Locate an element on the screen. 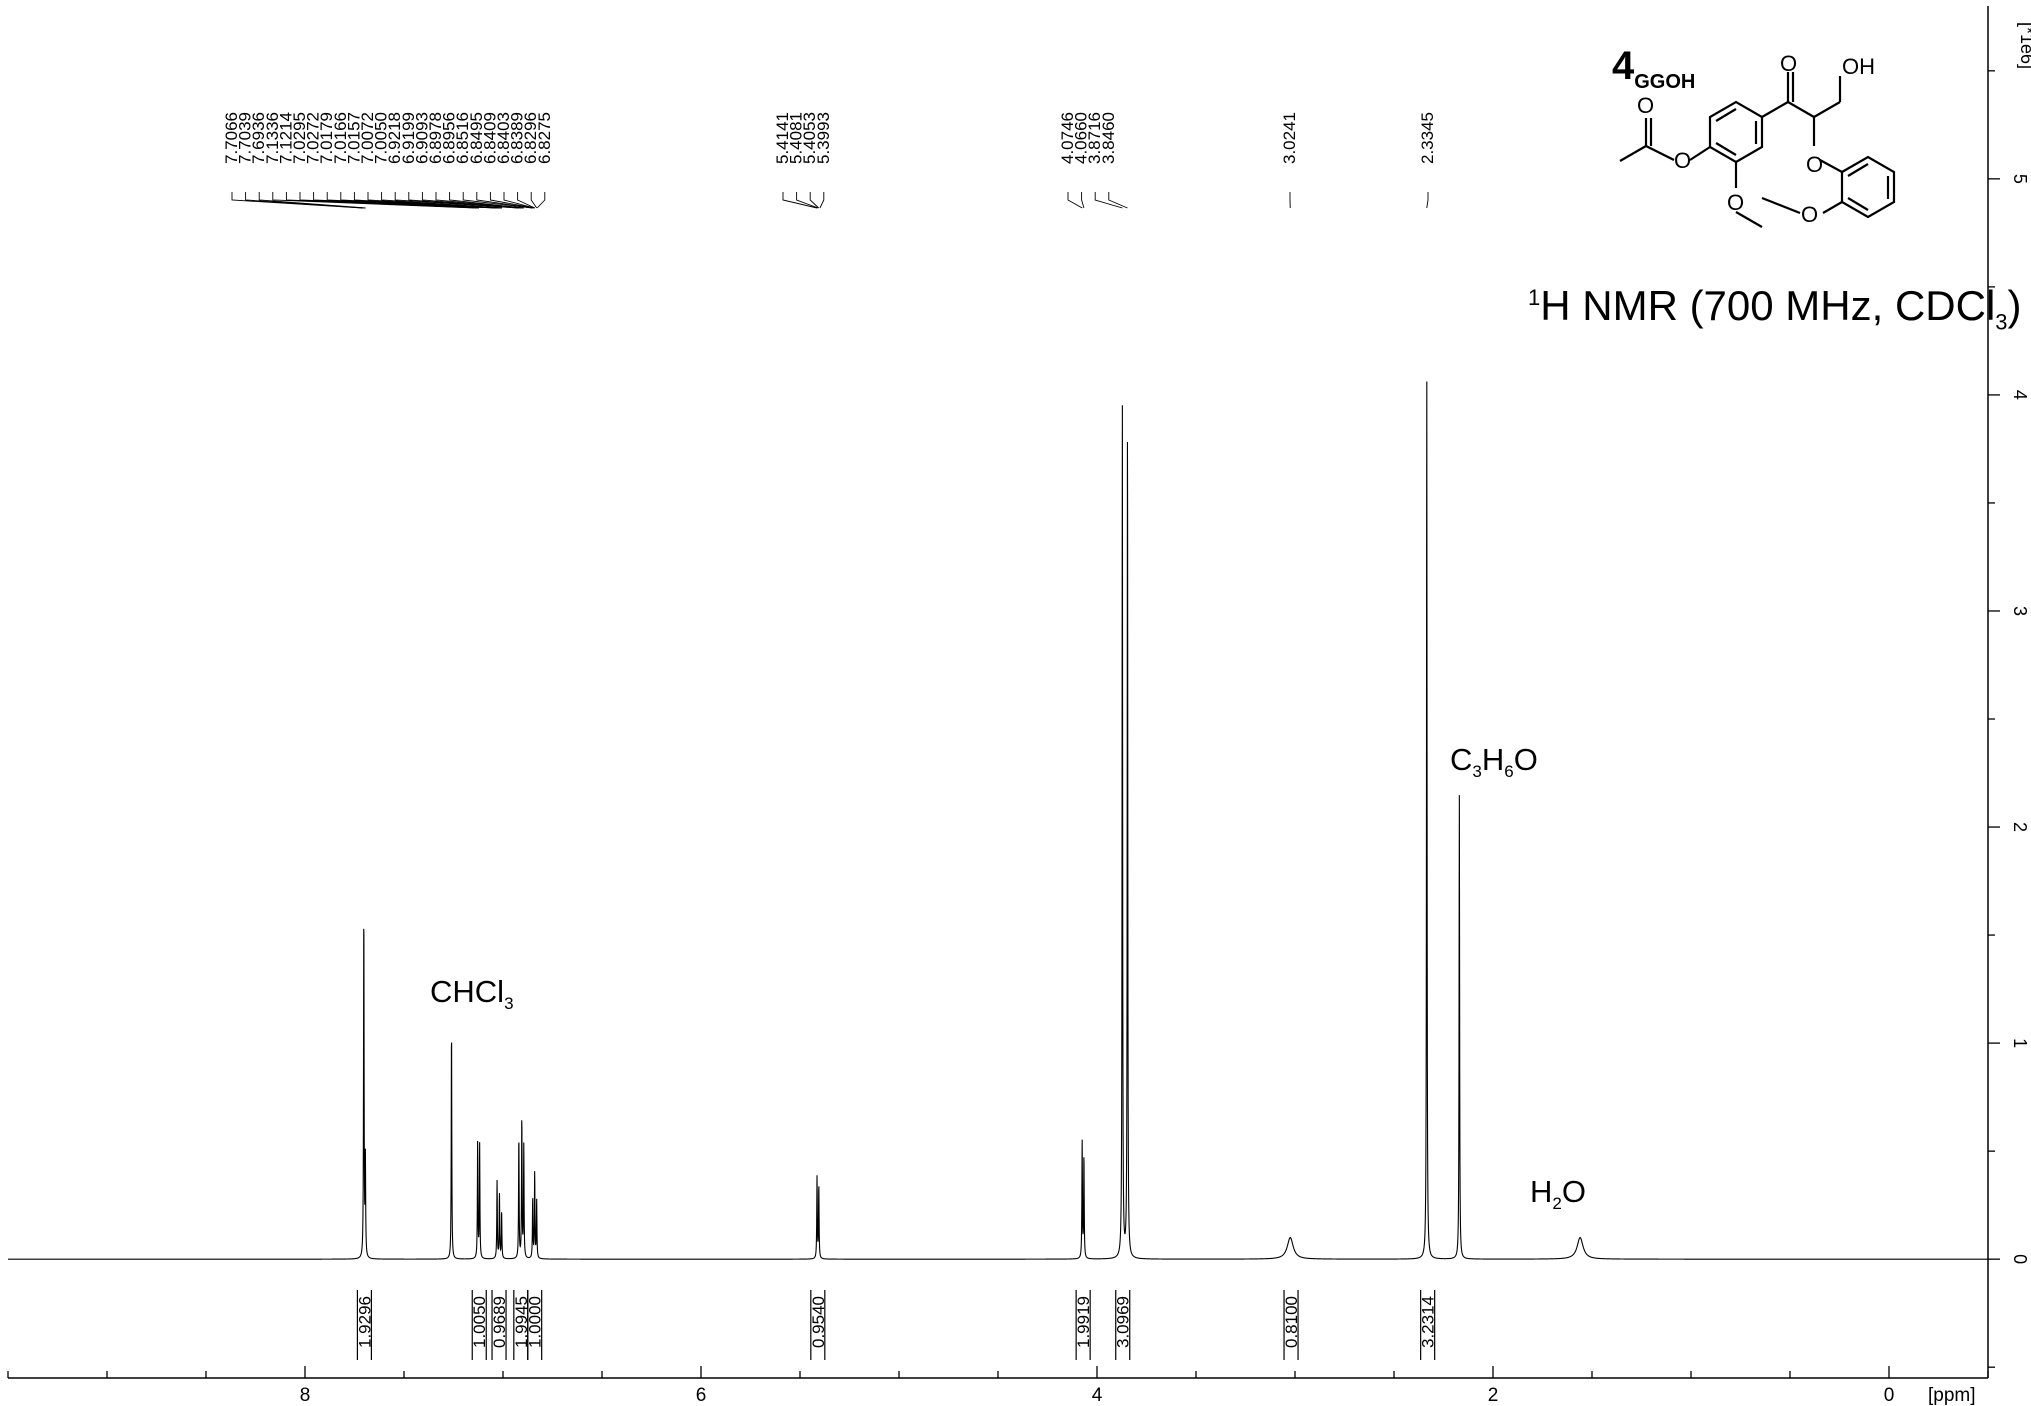 The height and width of the screenshot is (1406, 2031). peak-shift-label: 6.8516 is located at coordinates (462, 138).